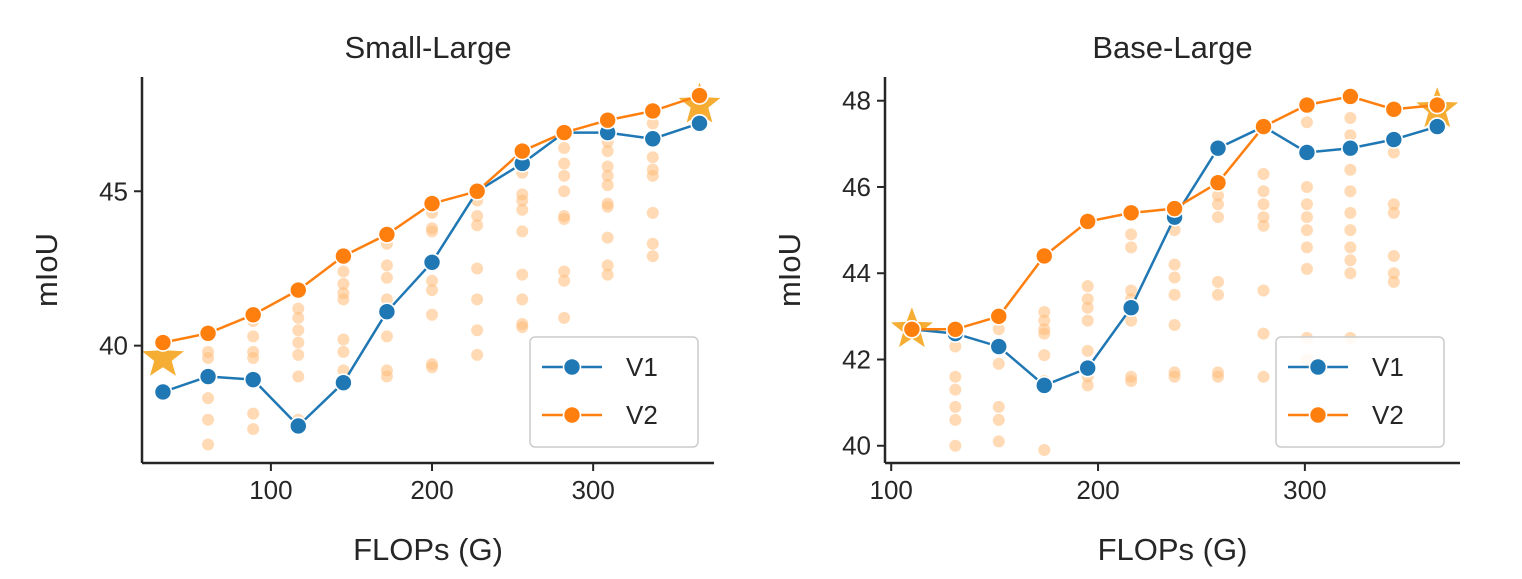 The height and width of the screenshot is (579, 1522). Describe the element at coordinates (431, 490) in the screenshot. I see `x-tick-label: 200` at that location.